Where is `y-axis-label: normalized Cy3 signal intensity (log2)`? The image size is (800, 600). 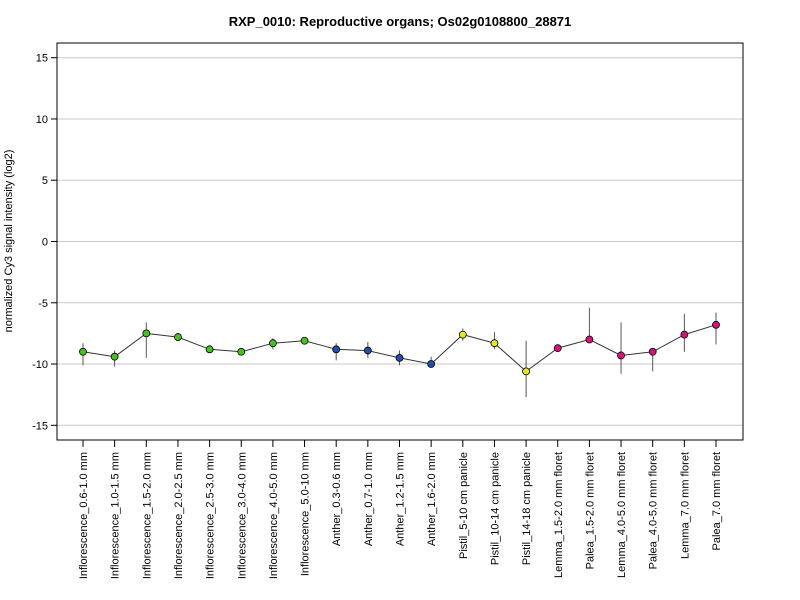 y-axis-label: normalized Cy3 signal intensity (log2) is located at coordinates (9, 241).